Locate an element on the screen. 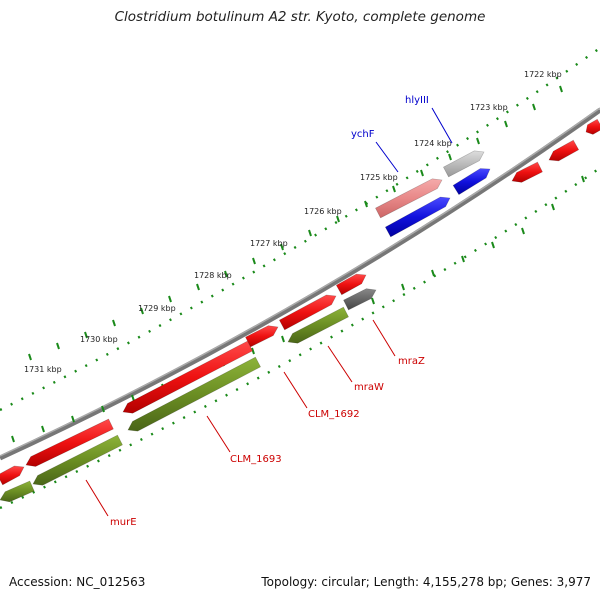  gene-arrow-ychF is located at coordinates (417, 217).